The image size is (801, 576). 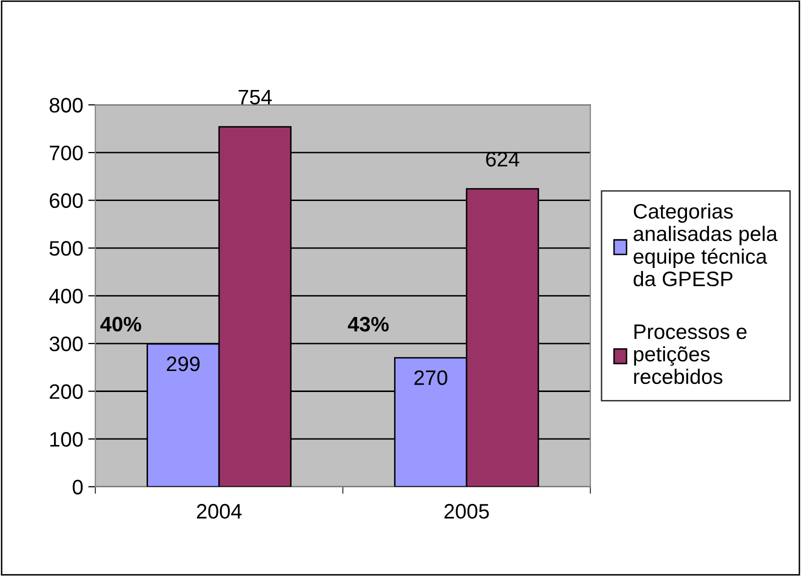 I want to click on y-tick-label: 800, so click(x=66, y=105).